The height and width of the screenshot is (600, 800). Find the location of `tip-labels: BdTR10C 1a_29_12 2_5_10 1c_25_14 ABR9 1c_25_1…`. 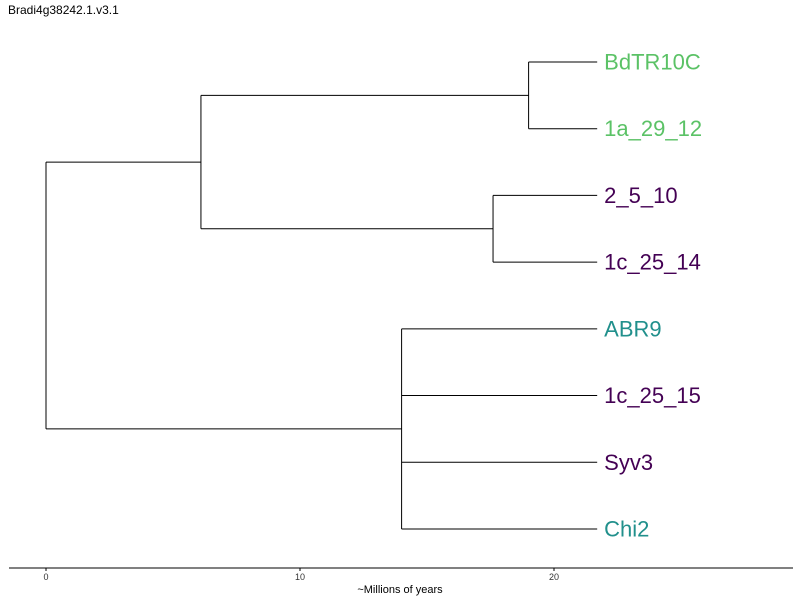

tip-labels: BdTR10C 1a_29_12 2_5_10 1c_25_14 ABR9 1c_25_1… is located at coordinates (653, 296).